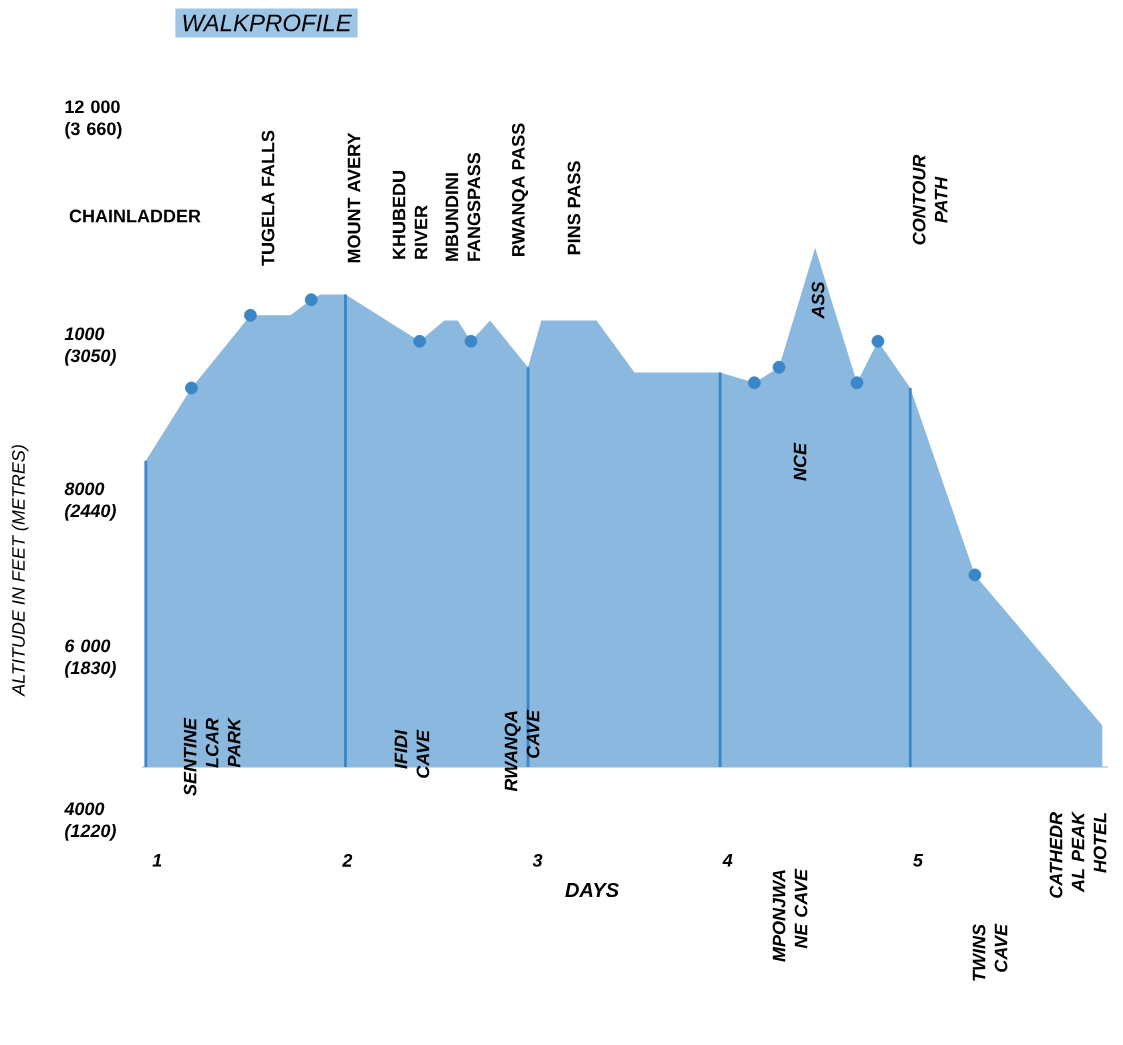 This screenshot has height=1045, width=1123. What do you see at coordinates (574, 208) in the screenshot?
I see `annotation: PINS PASS` at bounding box center [574, 208].